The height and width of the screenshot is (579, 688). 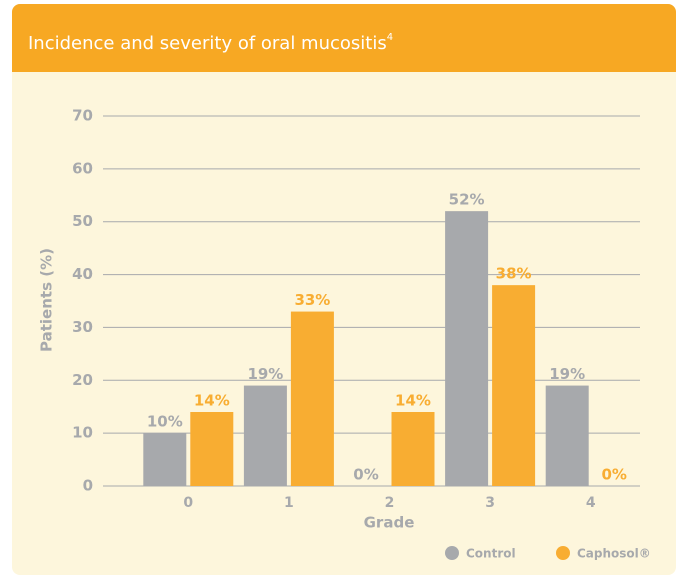 I want to click on y-tick-label: 20, so click(x=82, y=380).